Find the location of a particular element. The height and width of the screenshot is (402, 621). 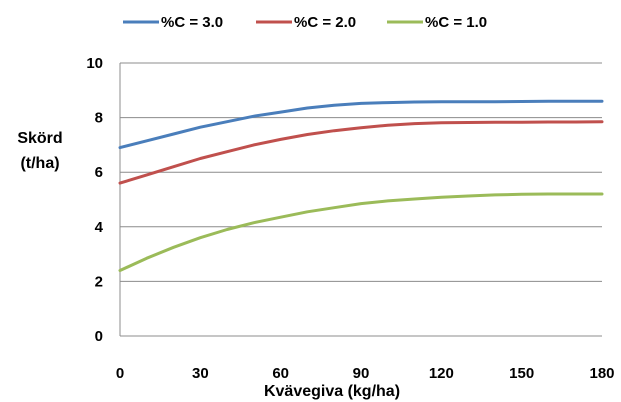

y-axis-label-line2: (t/ha) is located at coordinates (39, 163).